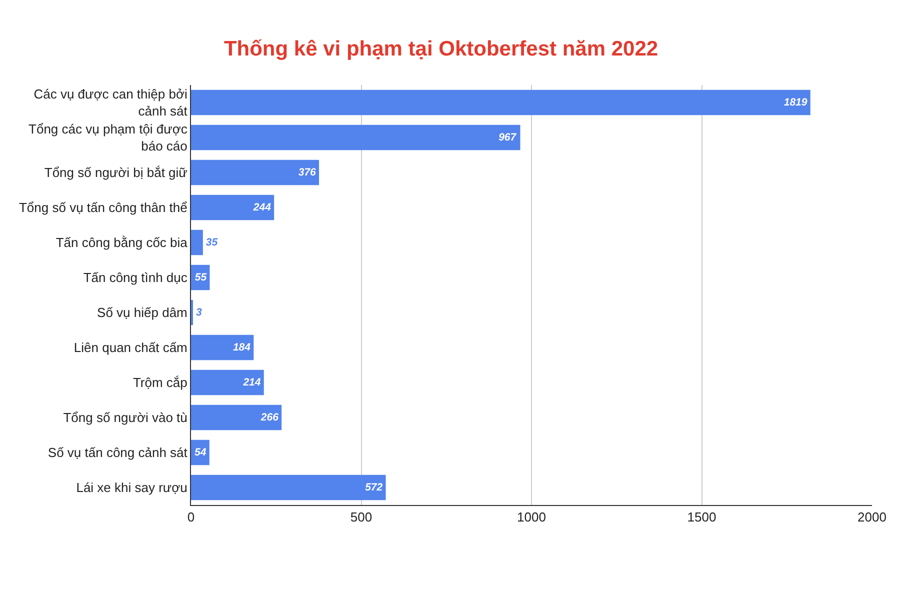  What do you see at coordinates (361, 517) in the screenshot?
I see `x-tick-label: 500` at bounding box center [361, 517].